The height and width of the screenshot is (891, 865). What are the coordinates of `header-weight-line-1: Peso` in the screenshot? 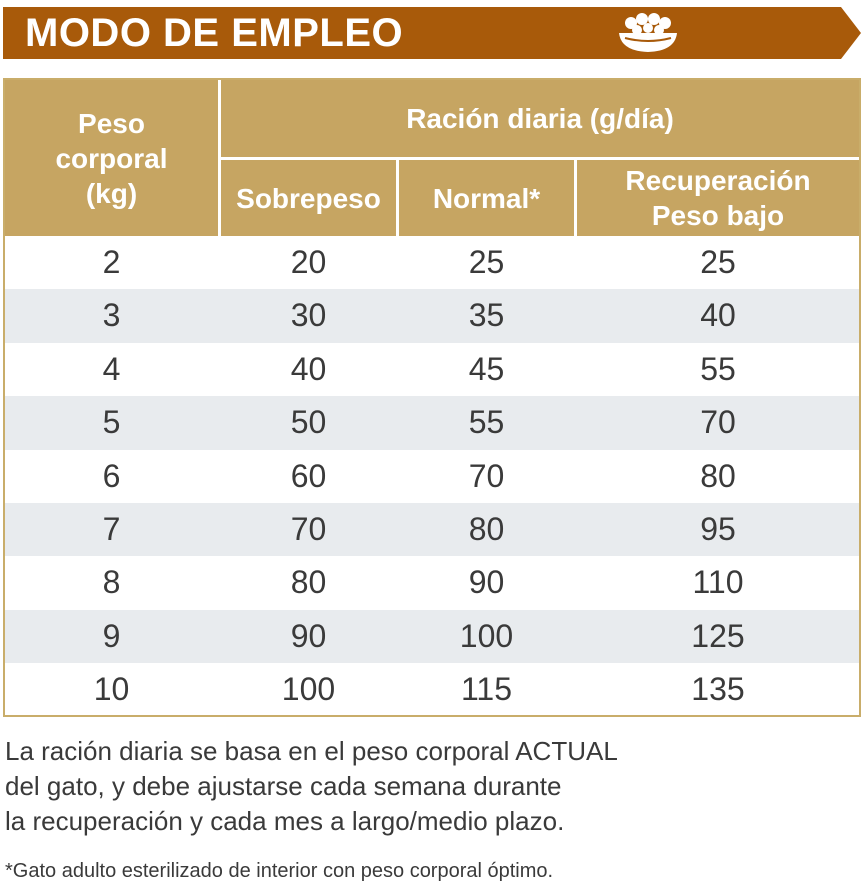 It's located at (111, 123).